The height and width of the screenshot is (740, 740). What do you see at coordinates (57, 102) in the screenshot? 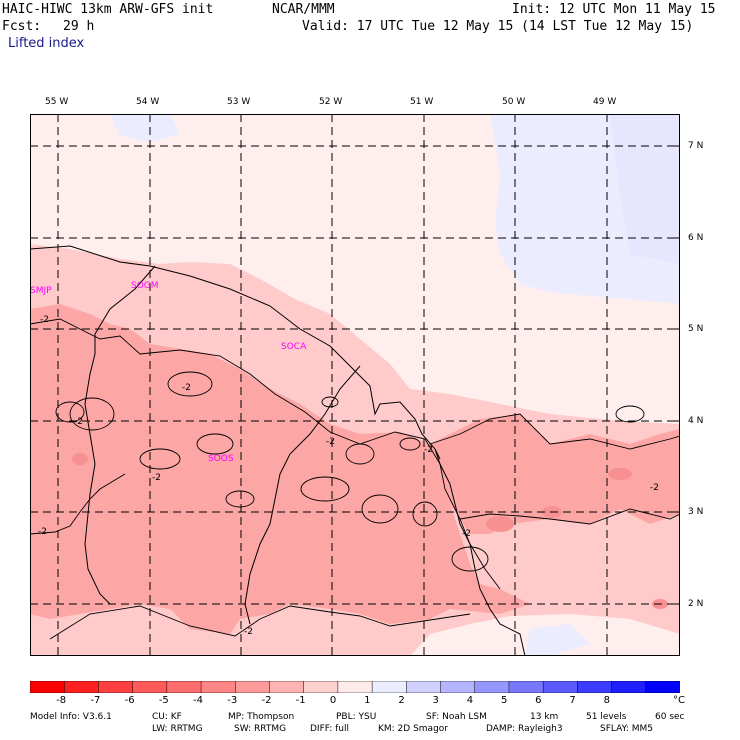
I see `lon-label: 55 W` at bounding box center [57, 102].